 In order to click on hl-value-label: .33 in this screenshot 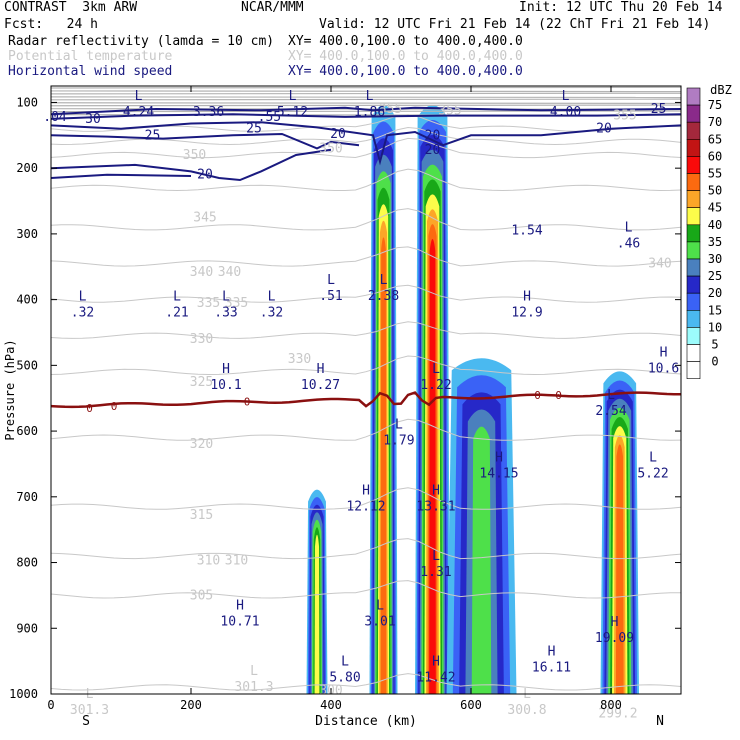, I will do `click(225, 312)`.